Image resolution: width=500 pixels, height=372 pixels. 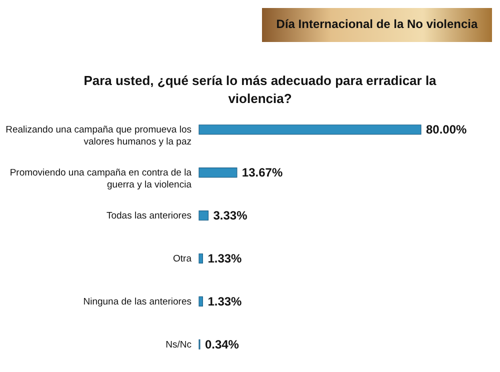 I want to click on y-tick-label: Ninguna de las anteriores, so click(x=137, y=302).